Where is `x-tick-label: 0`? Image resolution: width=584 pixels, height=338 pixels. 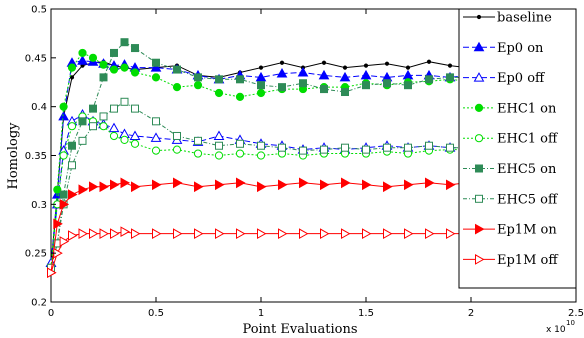 x-tick-label: 0 is located at coordinates (51, 313).